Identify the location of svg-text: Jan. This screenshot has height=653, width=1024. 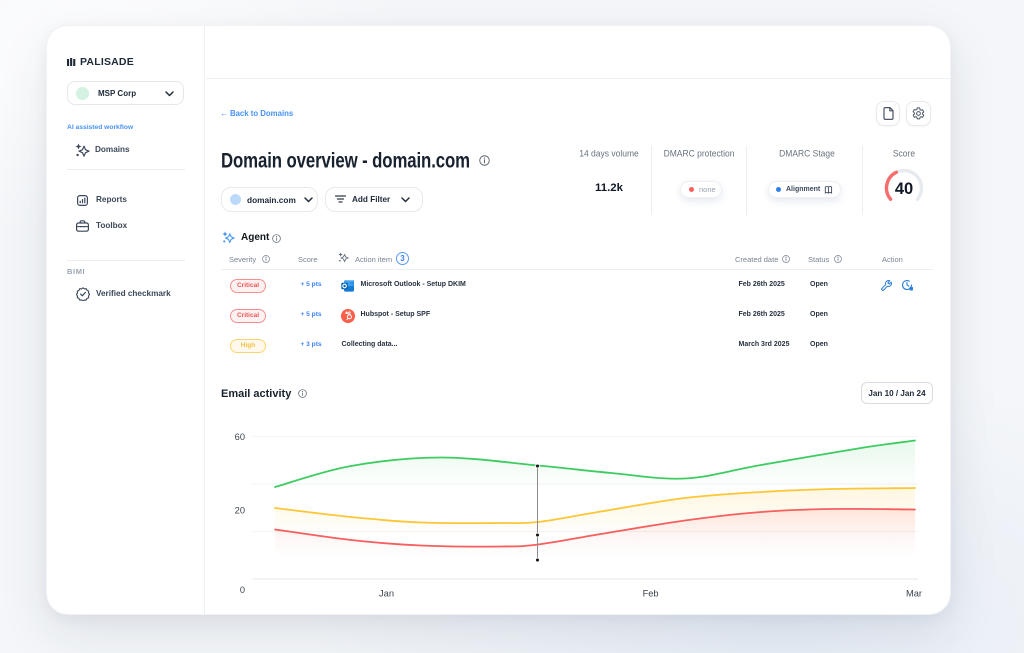
(386, 594).